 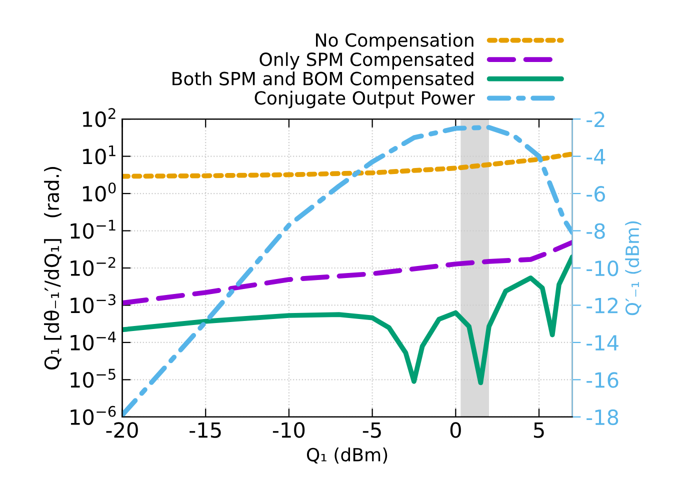 What do you see at coordinates (53, 268) in the screenshot?
I see `y-axis-title: Q₁ [dθ₋₁′/dQ₁] (rad.)` at bounding box center [53, 268].